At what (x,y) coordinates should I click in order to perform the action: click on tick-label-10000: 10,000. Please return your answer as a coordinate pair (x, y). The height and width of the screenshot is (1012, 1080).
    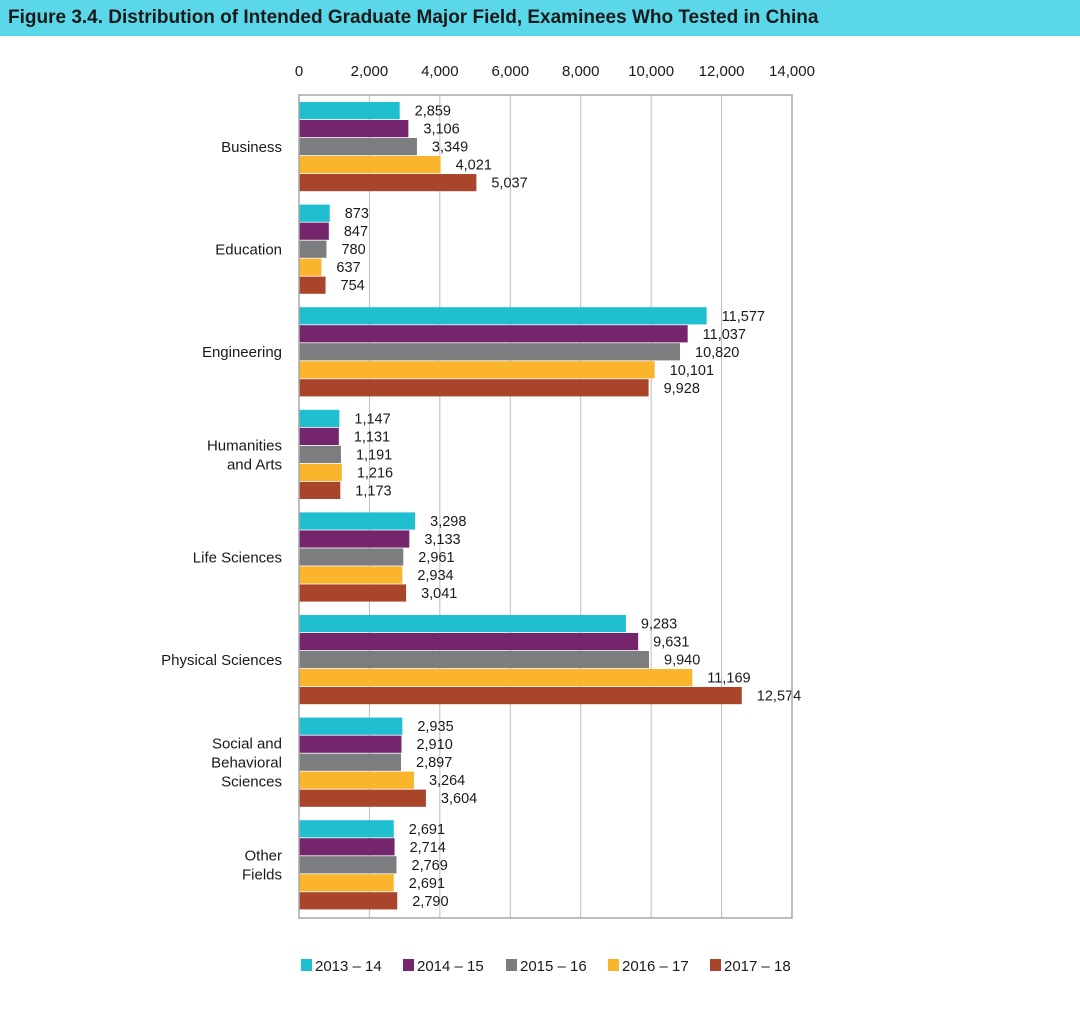
    Looking at the image, I should click on (651, 71).